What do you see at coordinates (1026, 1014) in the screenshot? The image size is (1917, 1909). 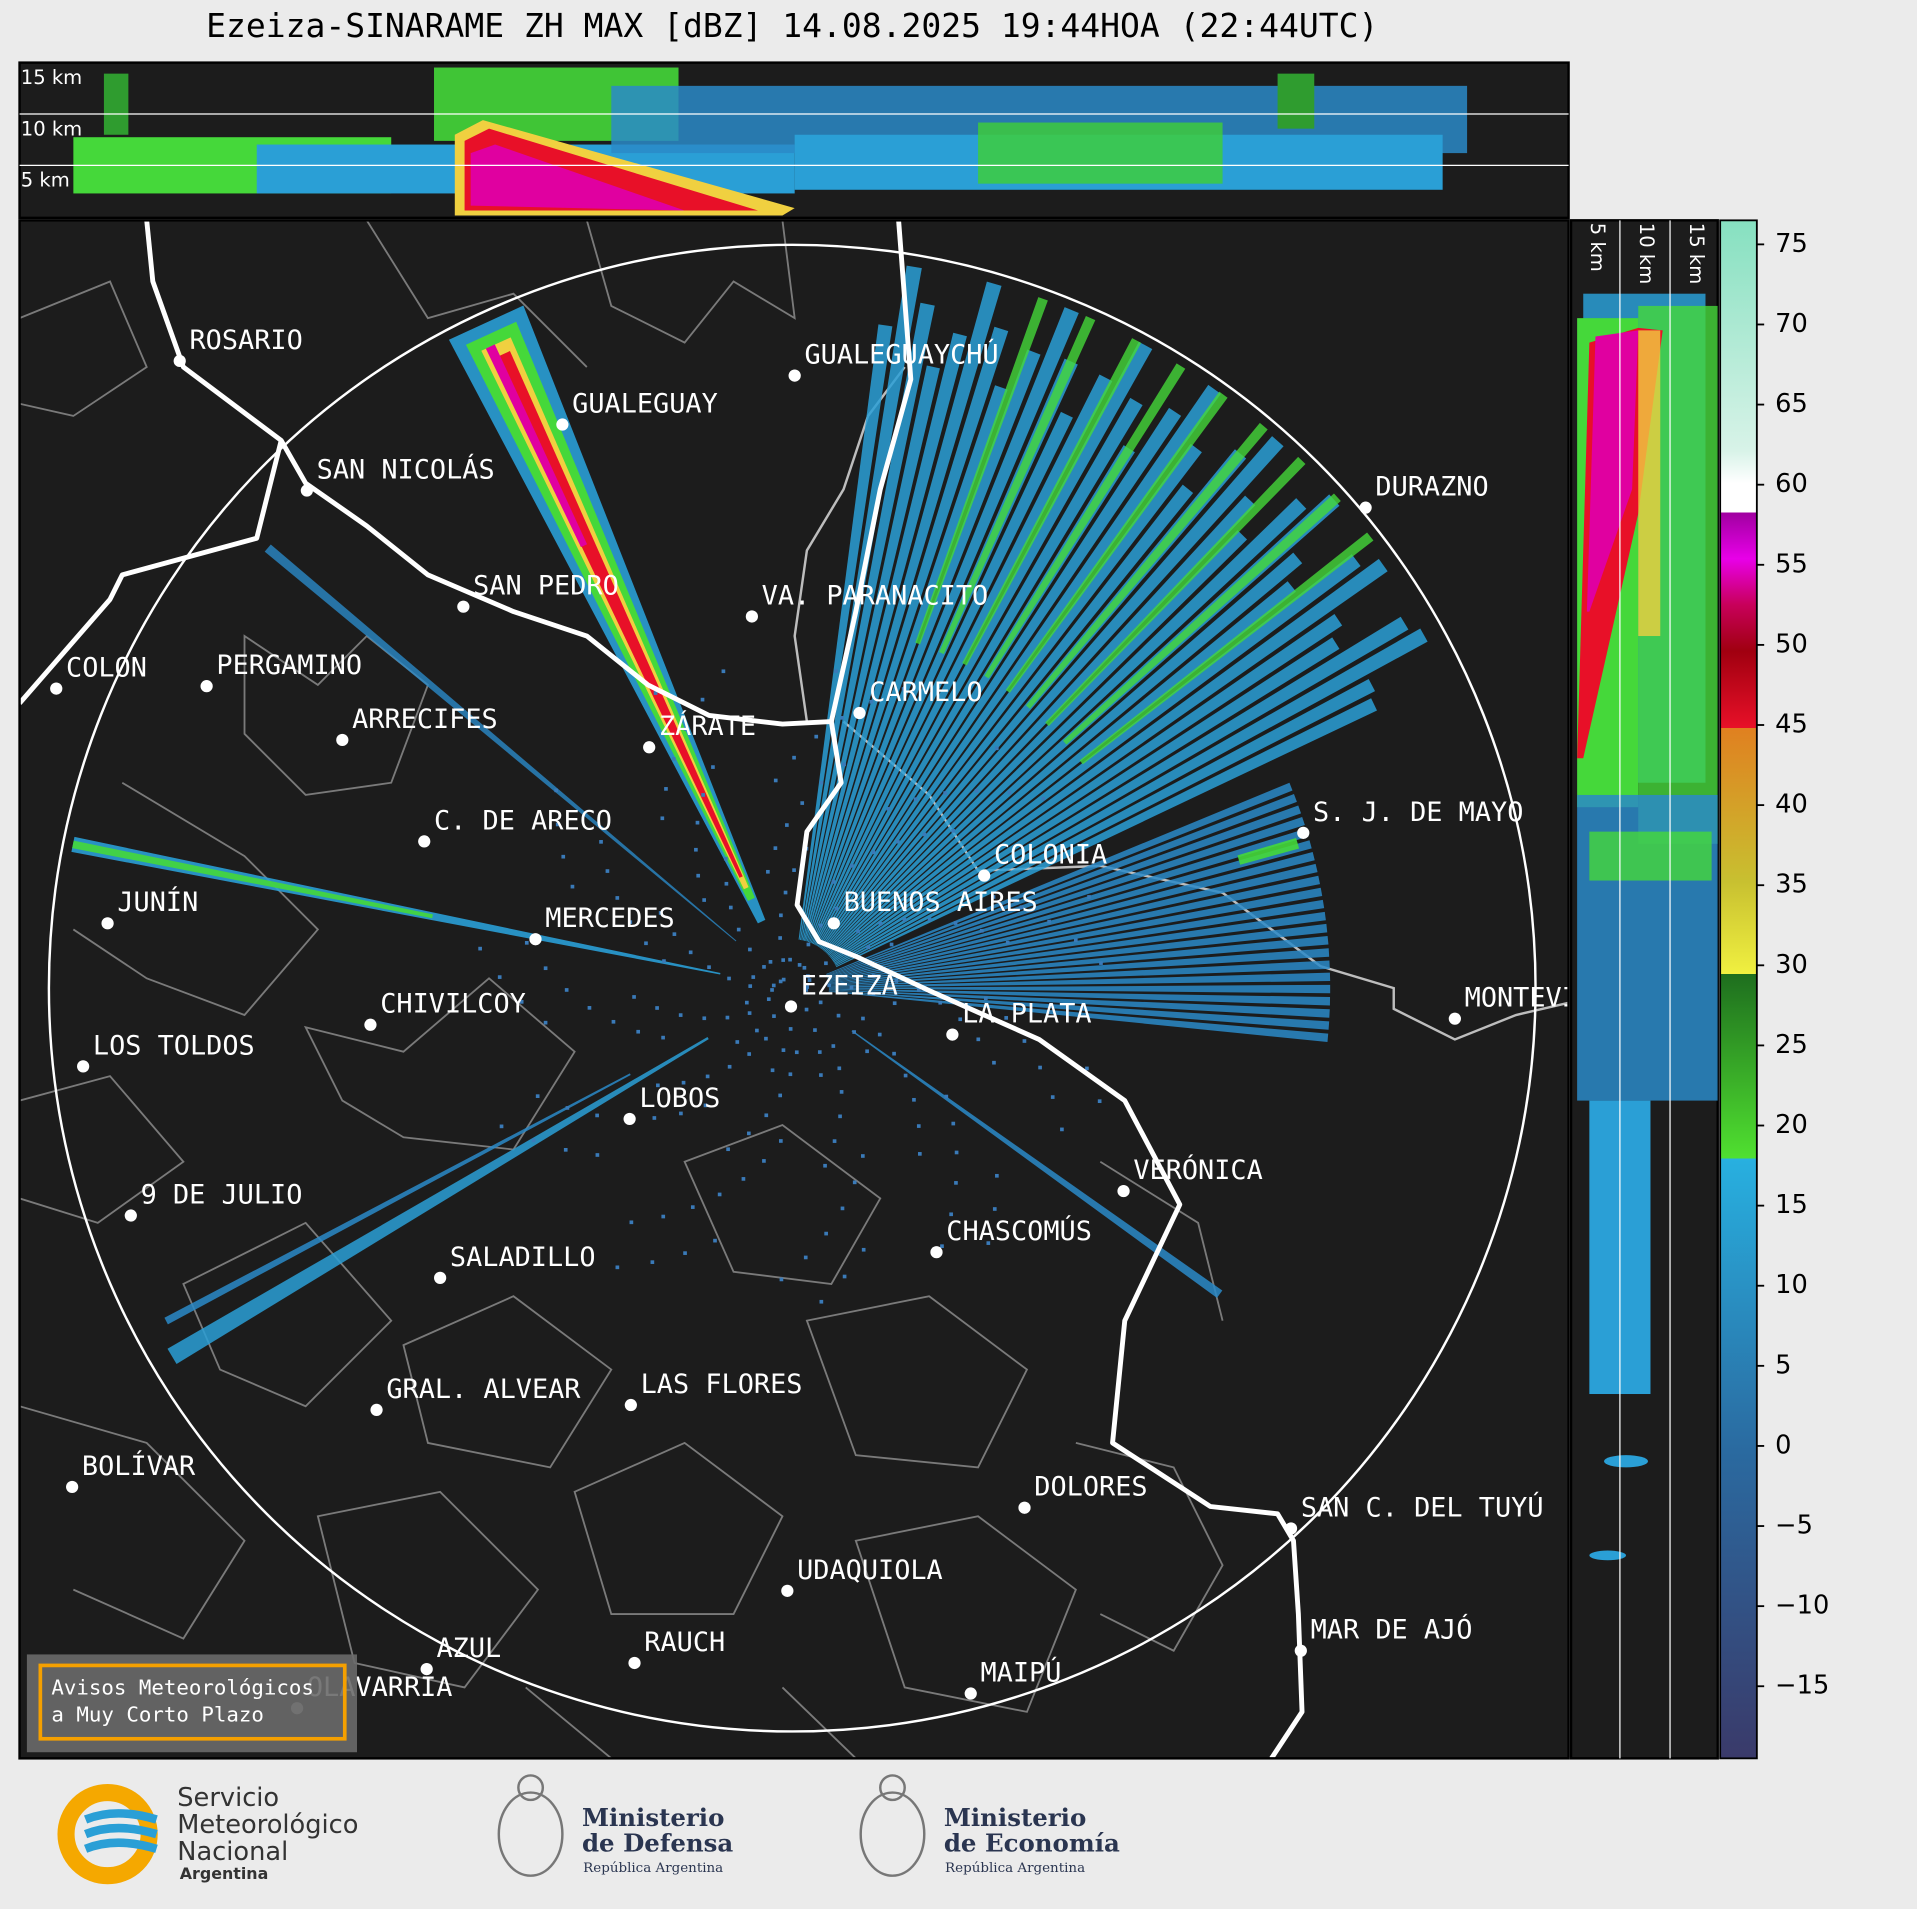 I see `place-label: LA PLATA` at bounding box center [1026, 1014].